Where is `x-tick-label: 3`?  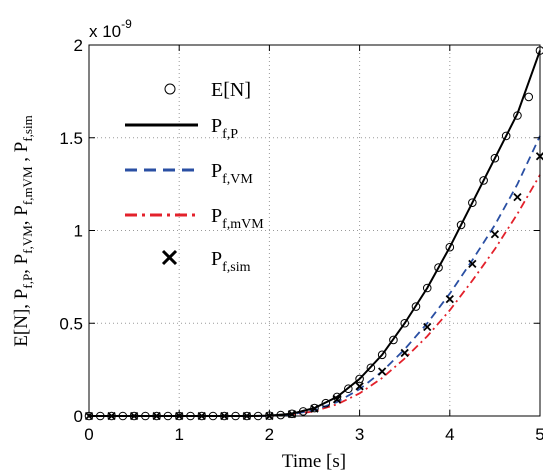
x-tick-label: 3 is located at coordinates (359, 434).